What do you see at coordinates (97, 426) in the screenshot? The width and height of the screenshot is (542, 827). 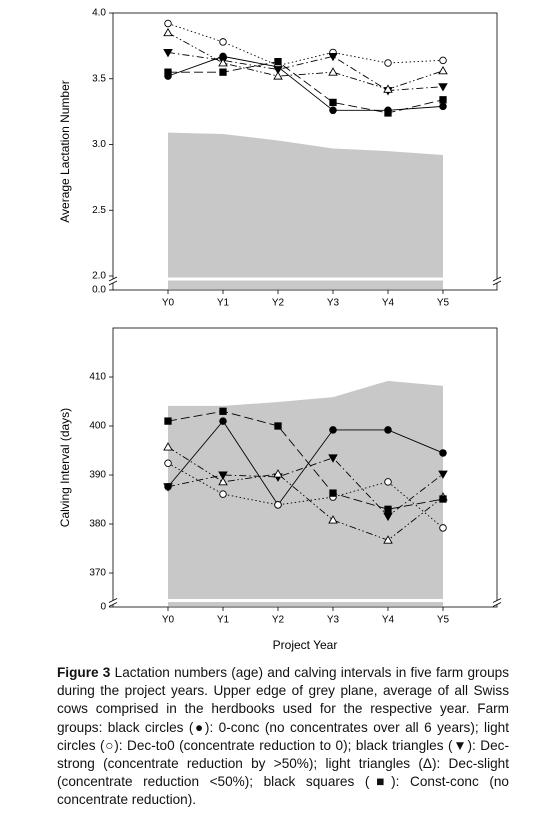 I see `y-tick-label: 400` at bounding box center [97, 426].